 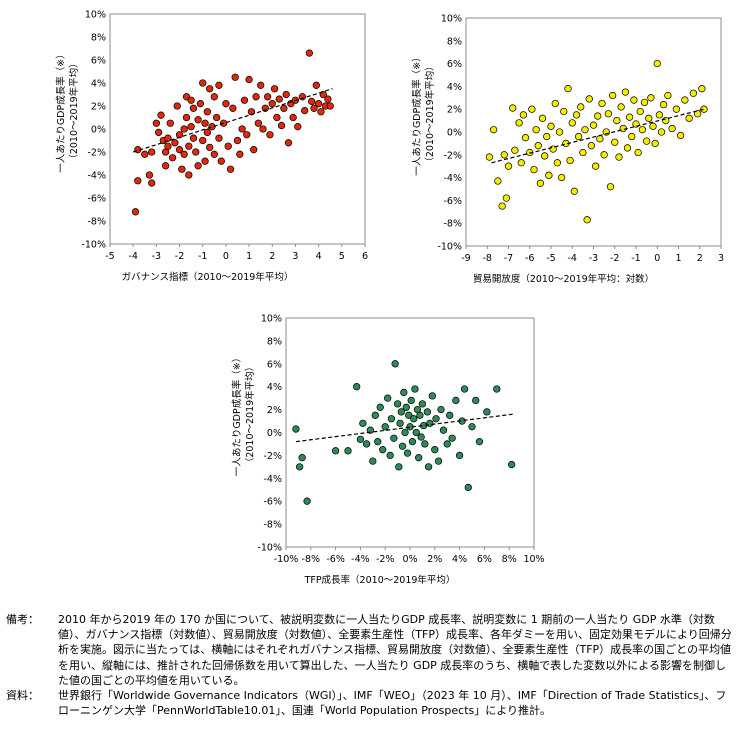 What do you see at coordinates (459, 559) in the screenshot?
I see `x-tick-label: 4%` at bounding box center [459, 559].